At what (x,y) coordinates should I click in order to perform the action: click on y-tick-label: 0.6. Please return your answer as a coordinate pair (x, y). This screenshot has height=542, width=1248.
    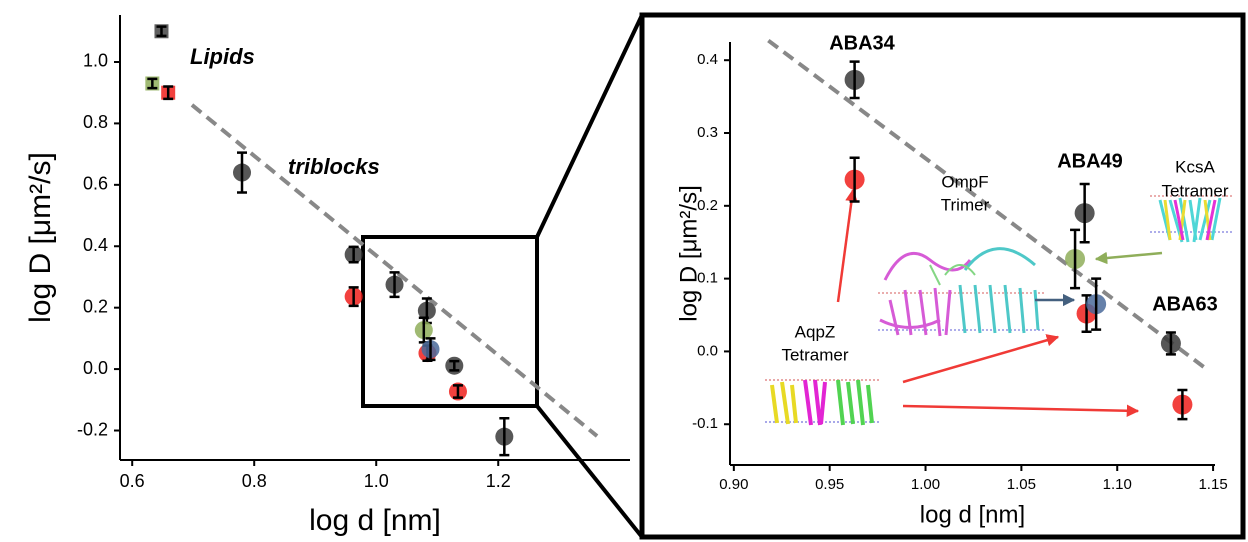
    Looking at the image, I should click on (95, 184).